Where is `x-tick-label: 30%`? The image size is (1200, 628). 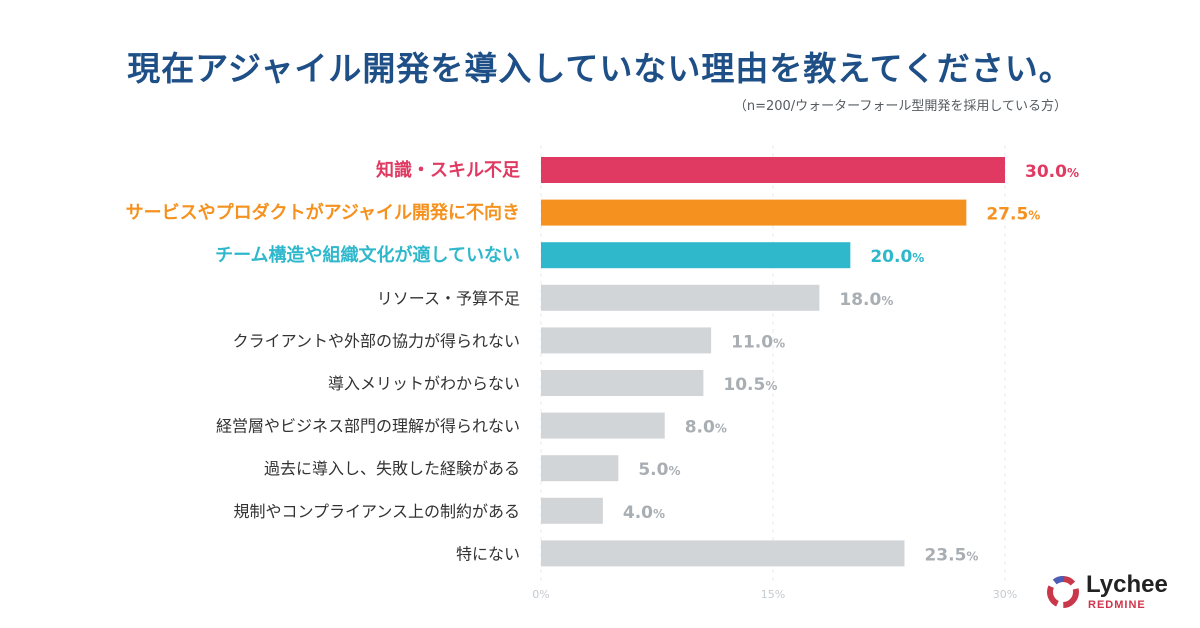 x-tick-label: 30% is located at coordinates (1005, 594).